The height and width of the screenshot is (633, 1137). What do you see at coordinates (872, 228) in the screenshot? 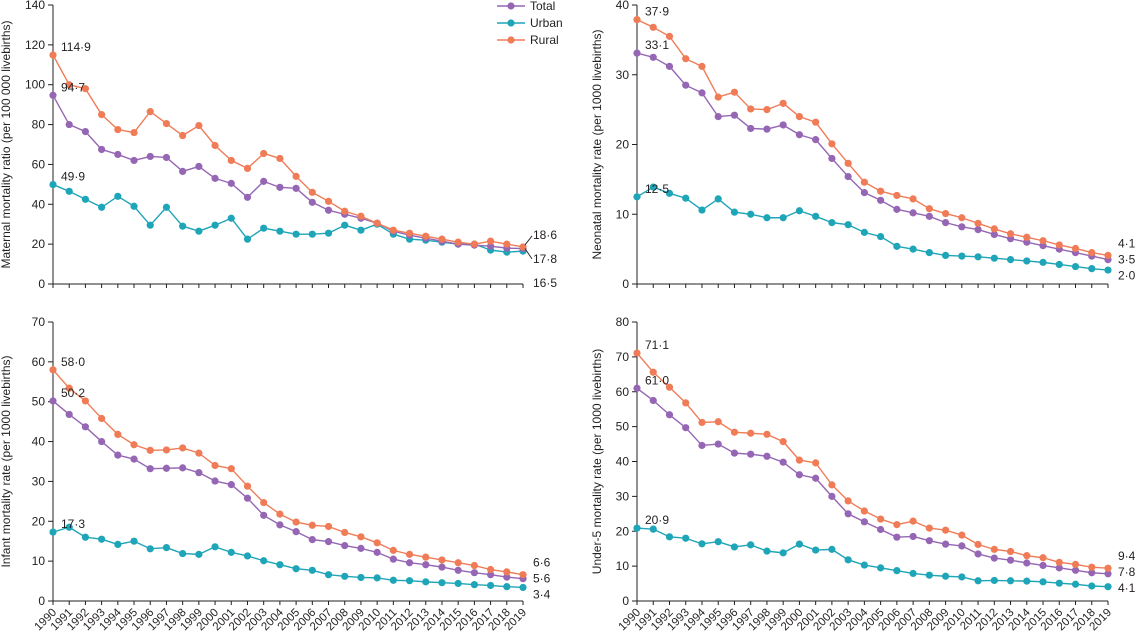
I see `series-line-urban` at bounding box center [872, 228].